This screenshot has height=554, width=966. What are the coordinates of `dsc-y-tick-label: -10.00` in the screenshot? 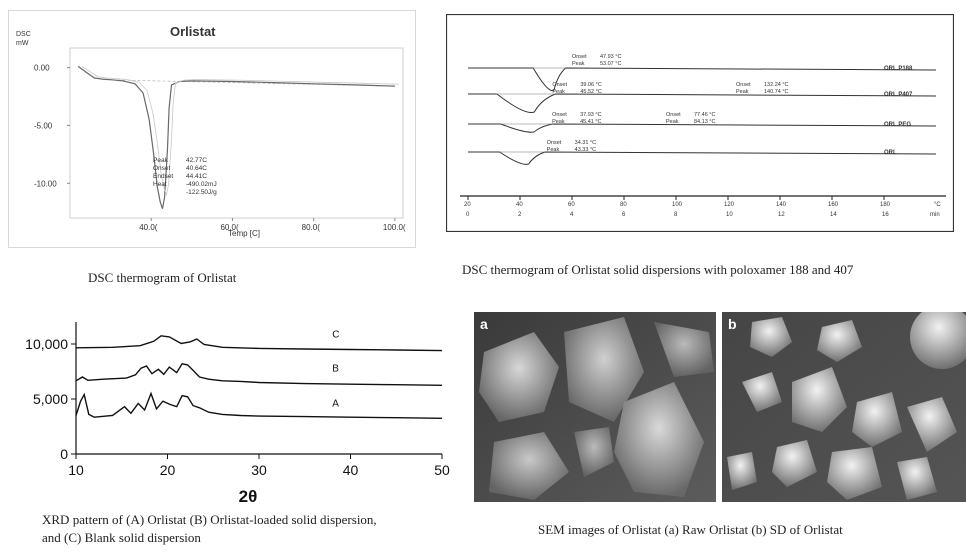 It's located at (45, 183).